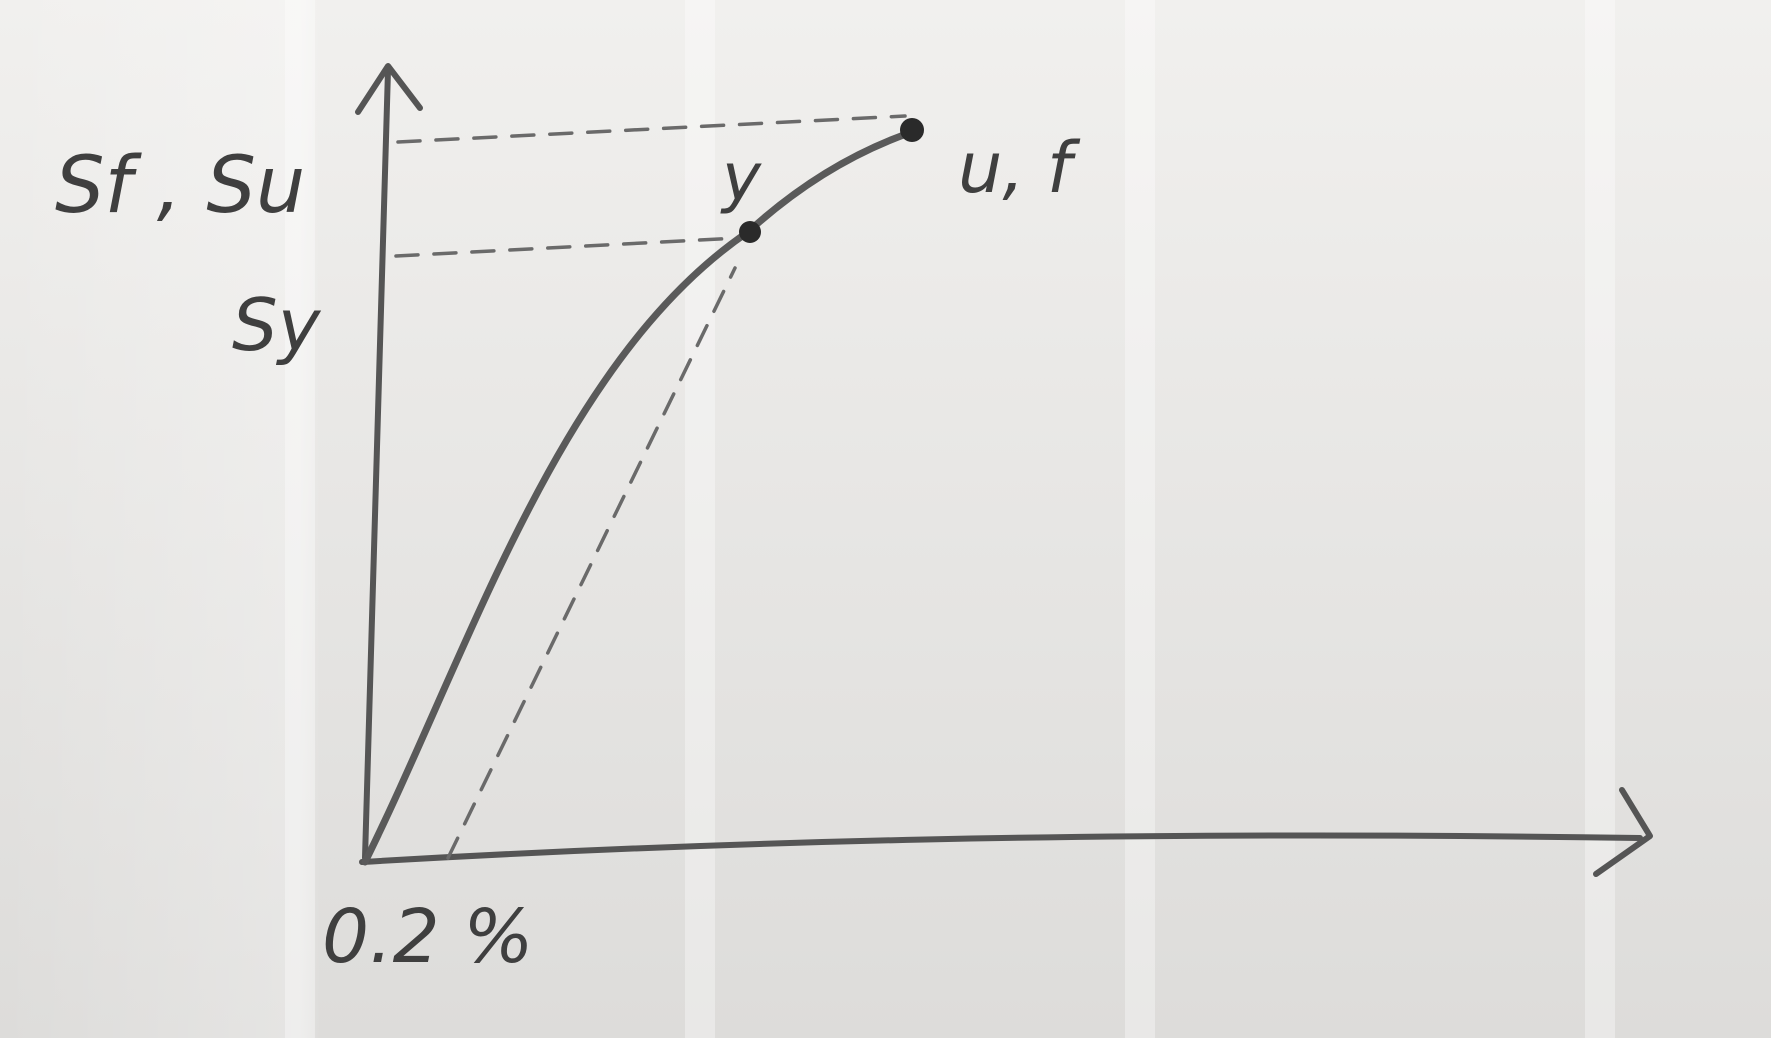  What do you see at coordinates (567, 247) in the screenshot?
I see `yield-guide-line` at bounding box center [567, 247].